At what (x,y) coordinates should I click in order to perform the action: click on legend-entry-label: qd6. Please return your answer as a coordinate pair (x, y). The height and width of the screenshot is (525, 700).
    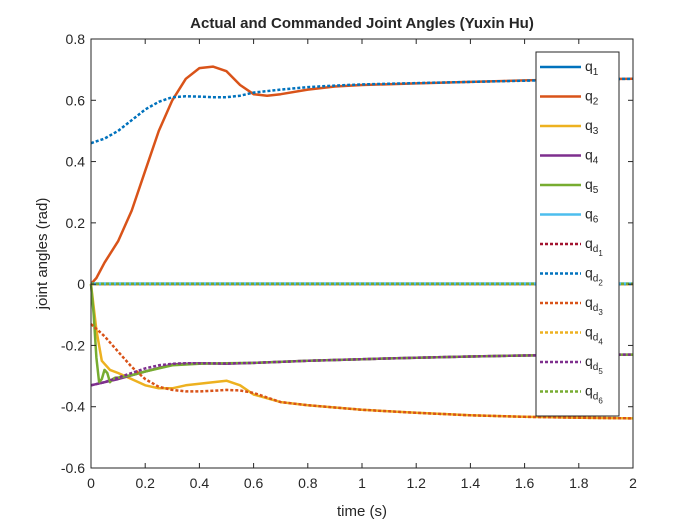
    Looking at the image, I should click on (594, 394).